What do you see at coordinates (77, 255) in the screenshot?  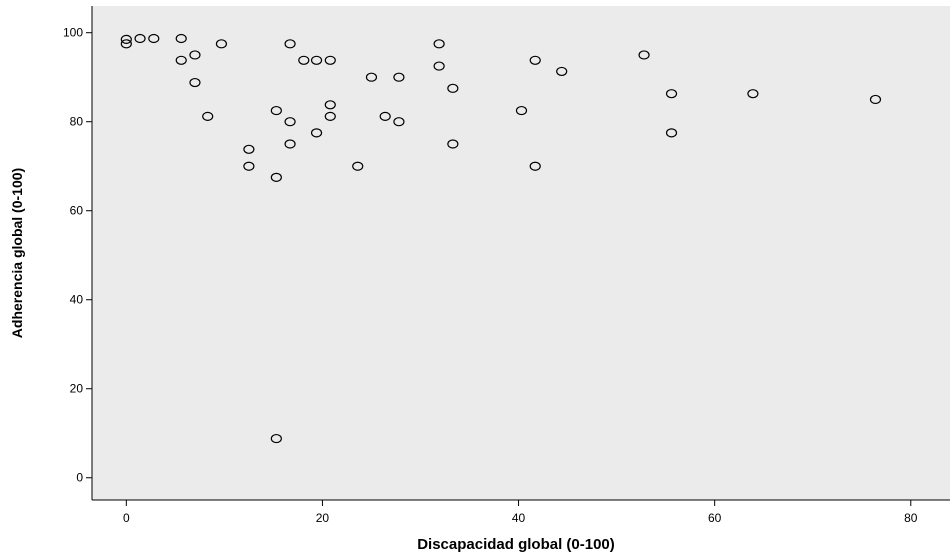 I see `y-axis-ticks: 0 20 40 60 80 100` at bounding box center [77, 255].